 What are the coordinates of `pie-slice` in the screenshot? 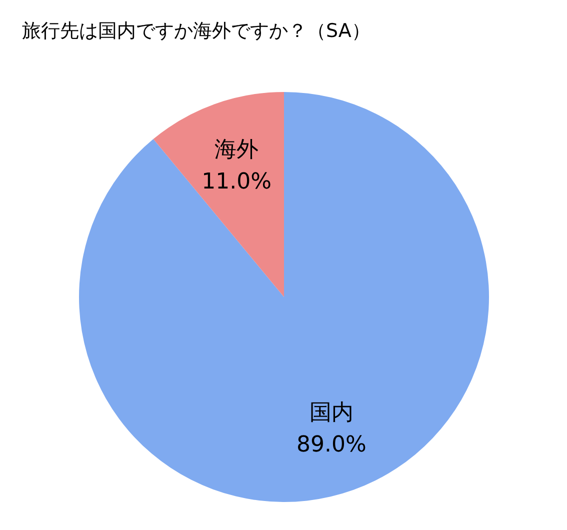 It's located at (218, 194).